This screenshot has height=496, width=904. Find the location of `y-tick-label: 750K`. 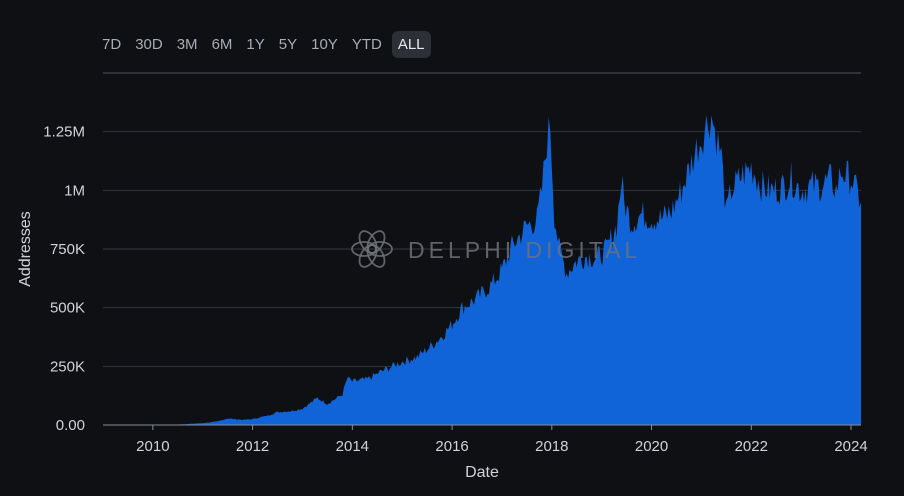

y-tick-label: 750K is located at coordinates (67, 249).